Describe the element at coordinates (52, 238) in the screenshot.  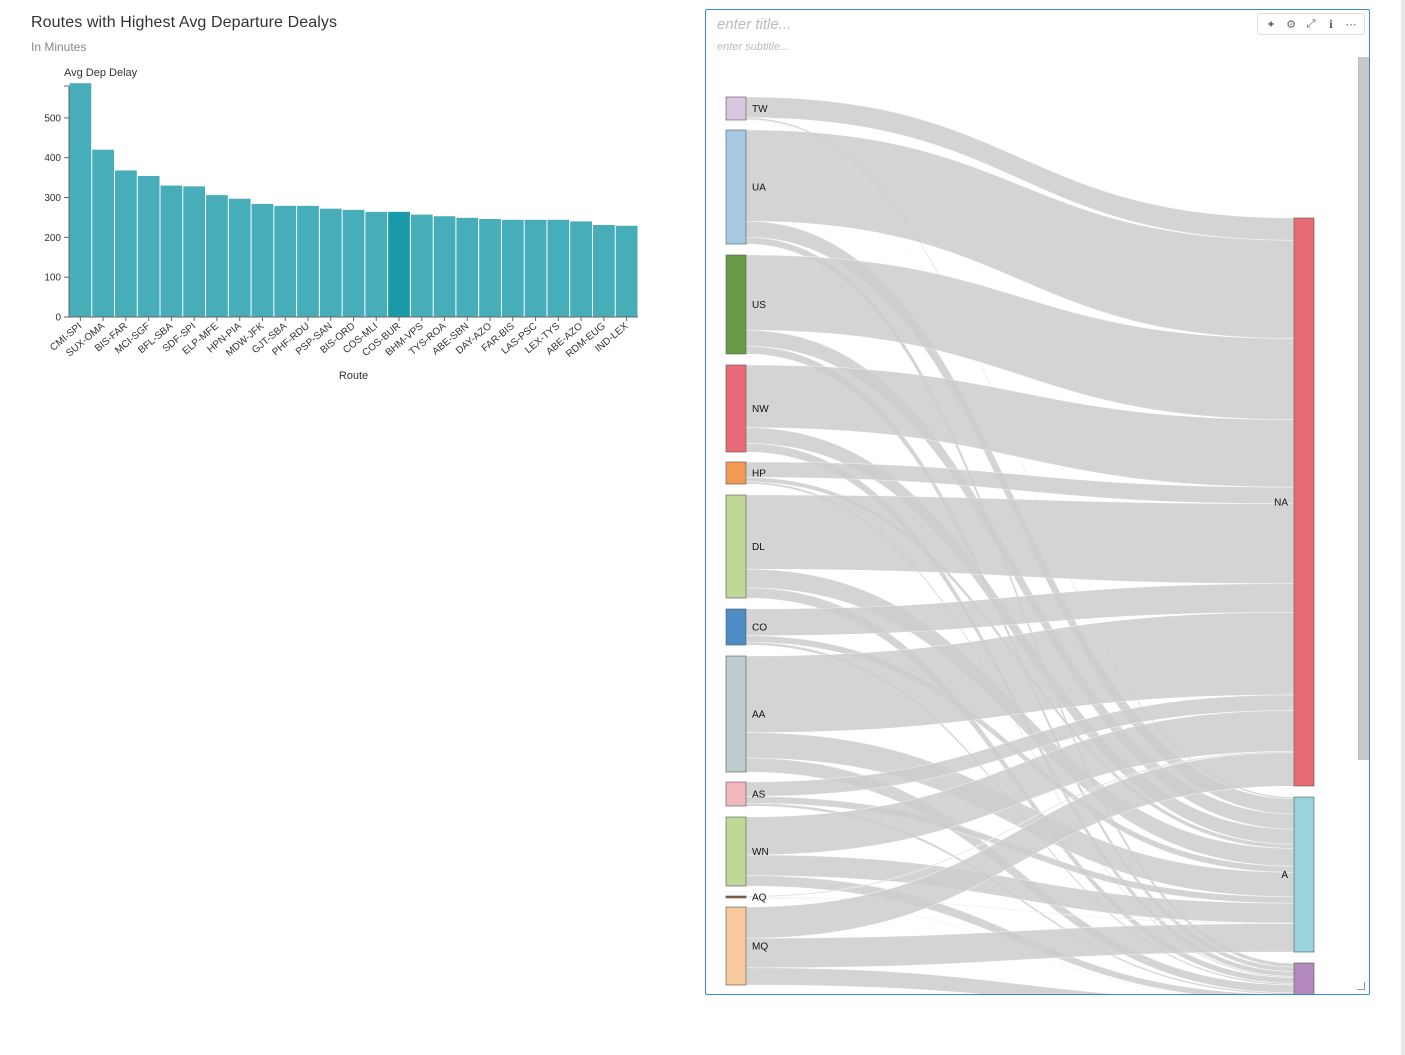
I see `y-tick-label: 200` at that location.